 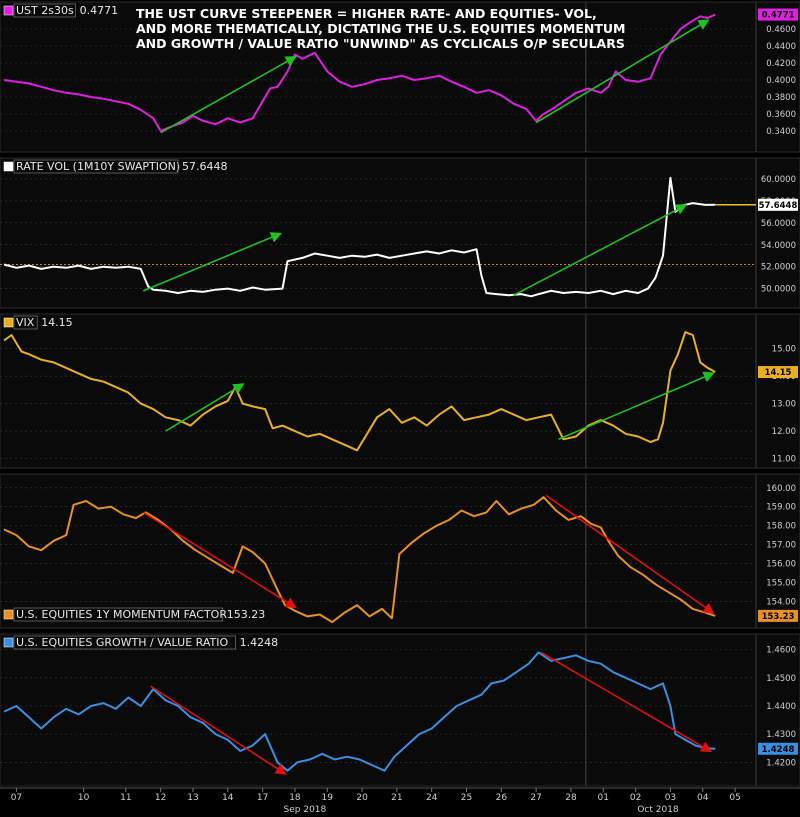 I want to click on y-tick-label: 0.3400, so click(x=781, y=132).